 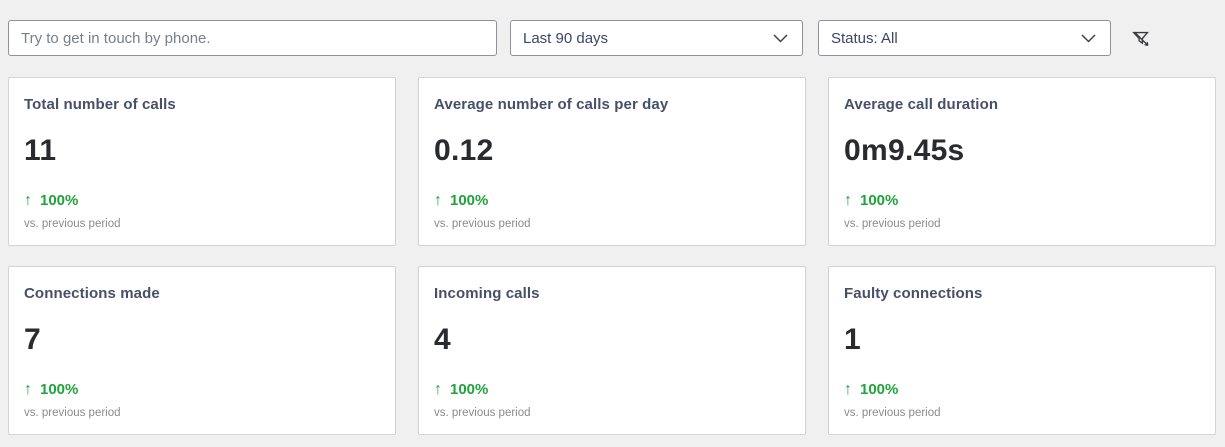 What do you see at coordinates (442, 339) in the screenshot?
I see `card-value: 4` at bounding box center [442, 339].